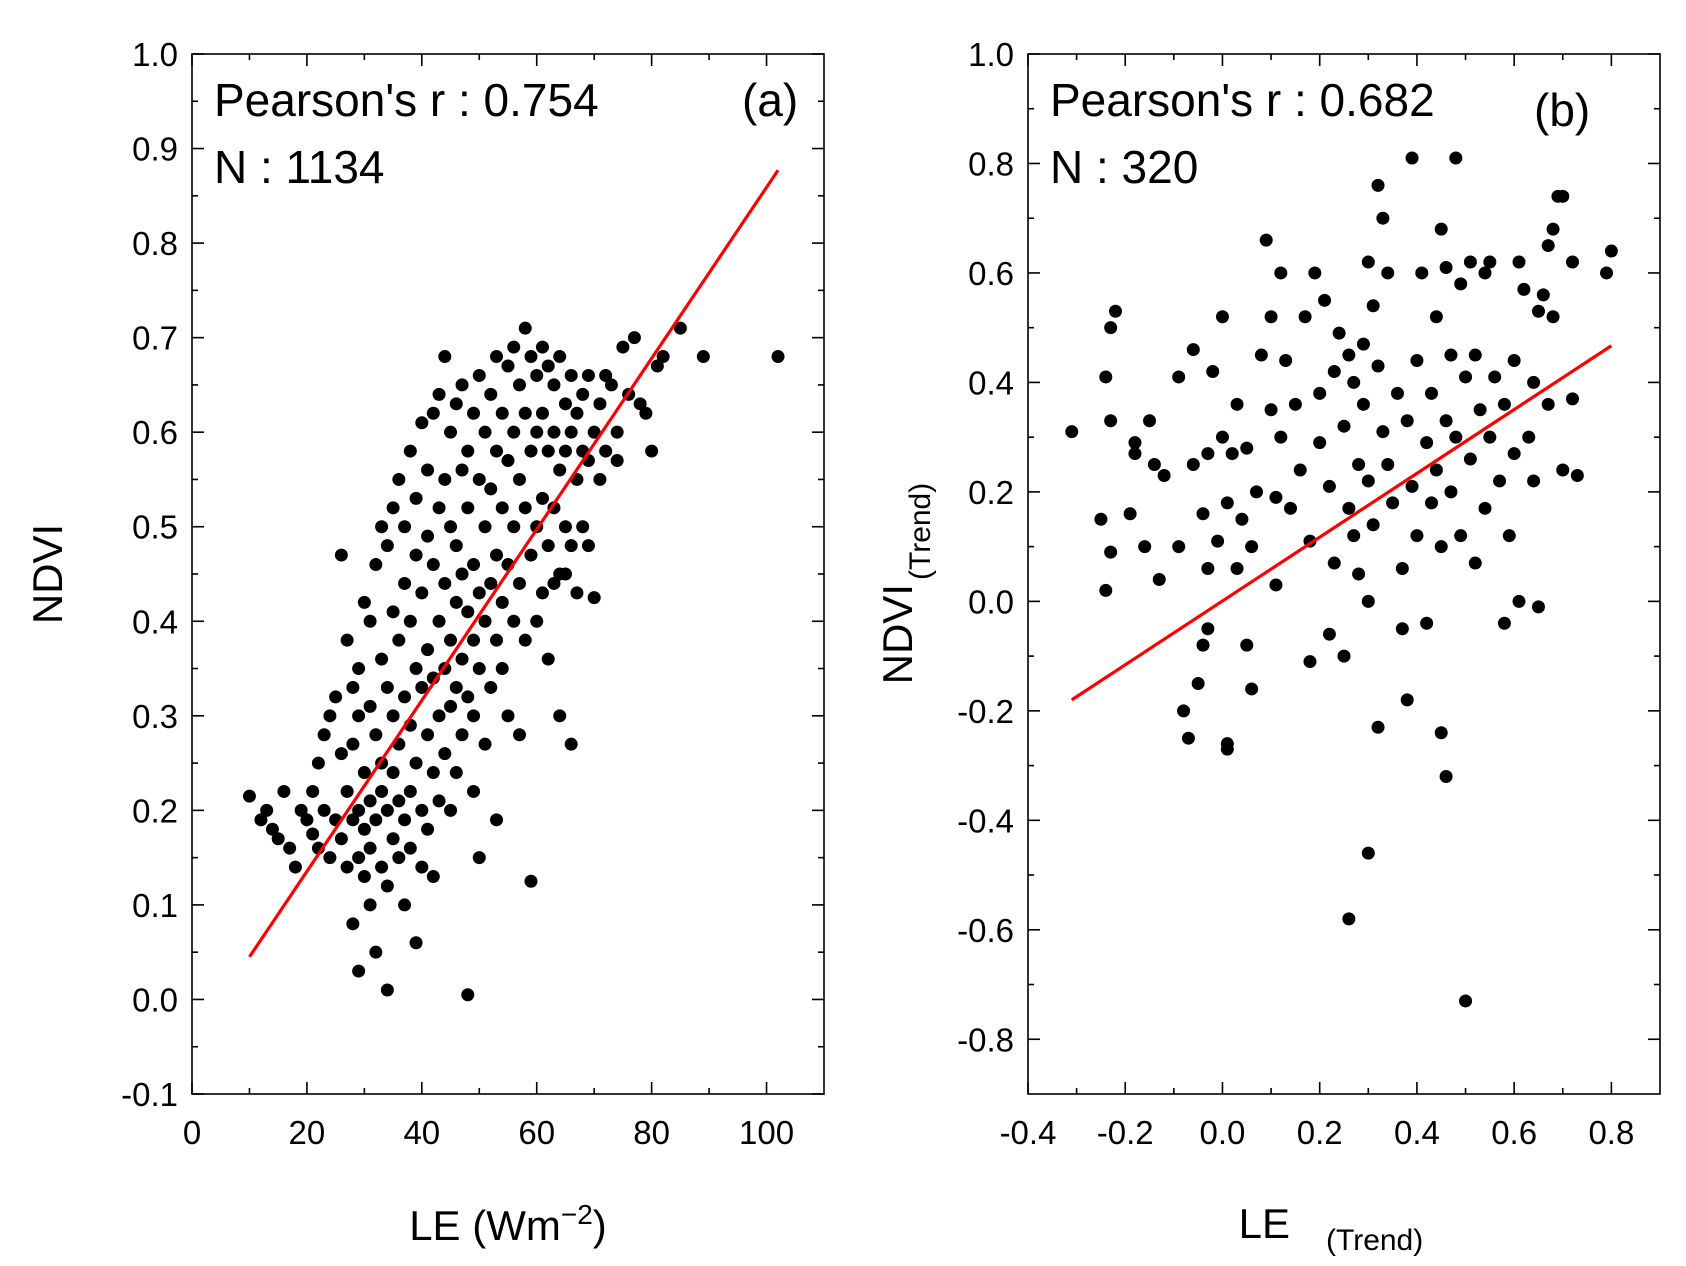  I want to click on panel-a-xlabel-end: ), so click(600, 1225).